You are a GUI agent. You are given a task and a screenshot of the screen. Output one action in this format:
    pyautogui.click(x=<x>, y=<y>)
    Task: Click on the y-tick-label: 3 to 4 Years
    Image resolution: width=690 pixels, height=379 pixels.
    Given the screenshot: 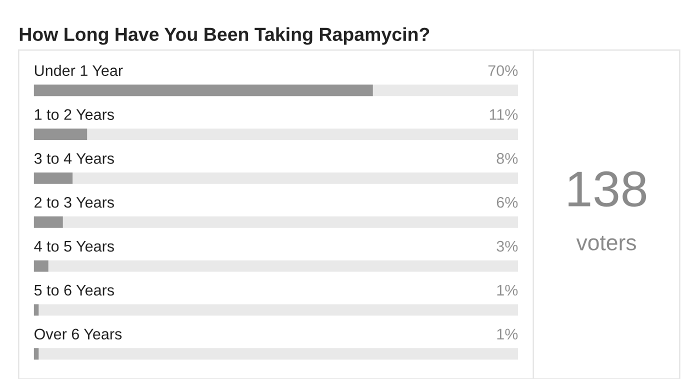 What is the action you would take?
    pyautogui.click(x=74, y=158)
    